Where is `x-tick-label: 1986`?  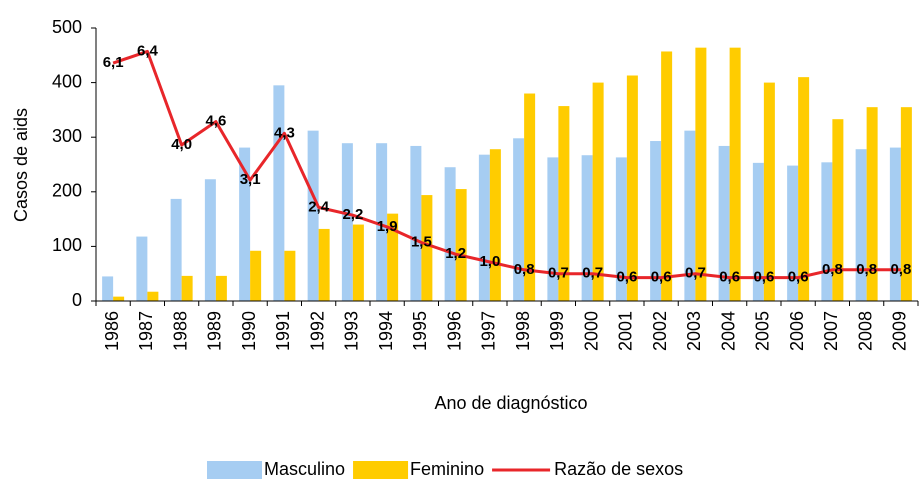 x-tick-label: 1986 is located at coordinates (112, 331).